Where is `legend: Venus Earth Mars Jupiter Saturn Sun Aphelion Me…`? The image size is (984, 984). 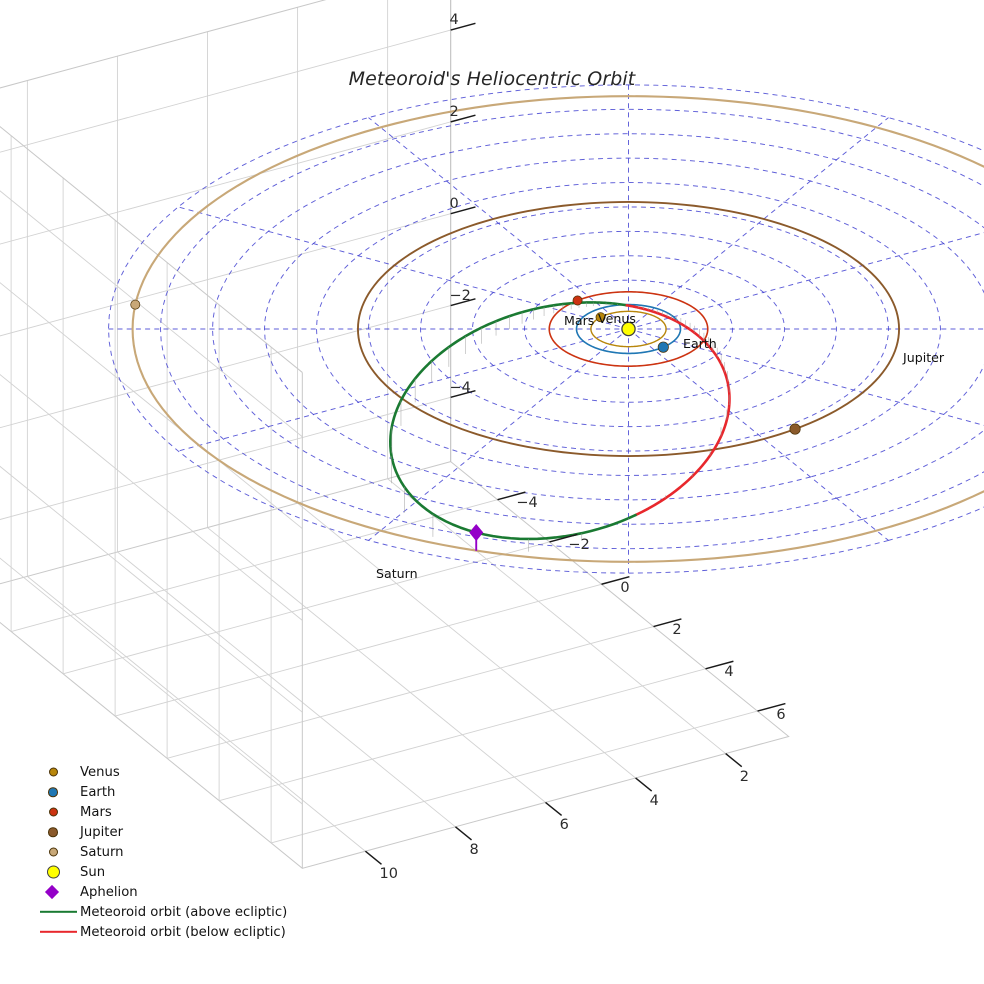
legend: Venus Earth Mars Jupiter Saturn Sun Aphelion Me… is located at coordinates (162, 852).